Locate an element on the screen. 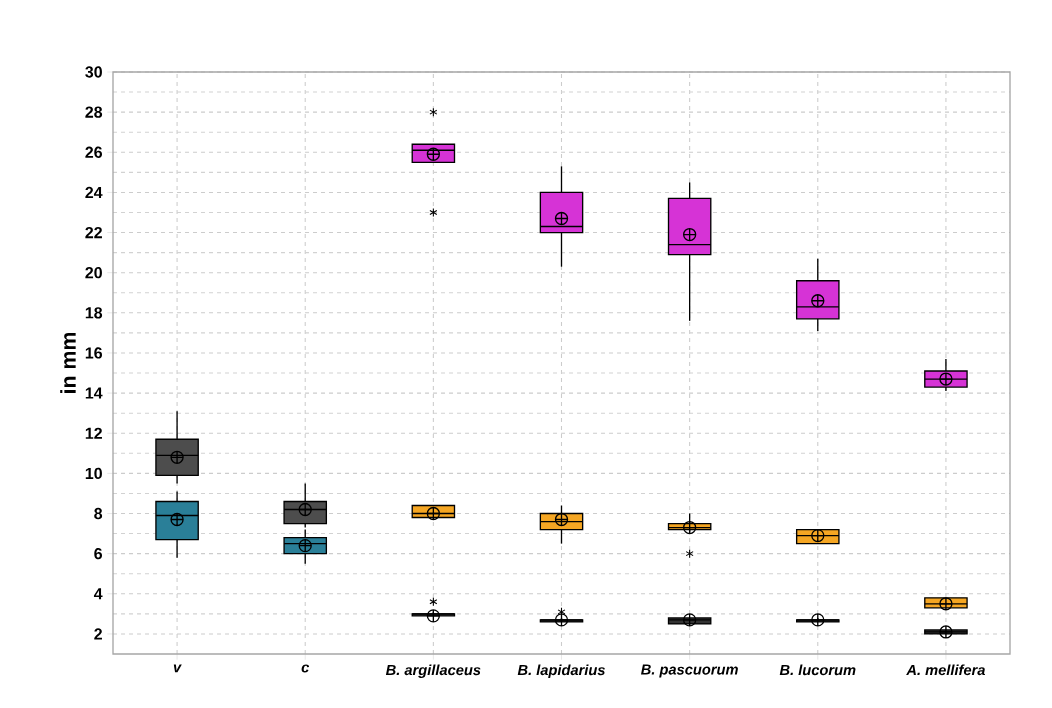  y-tick-label: 14 is located at coordinates (94, 393).